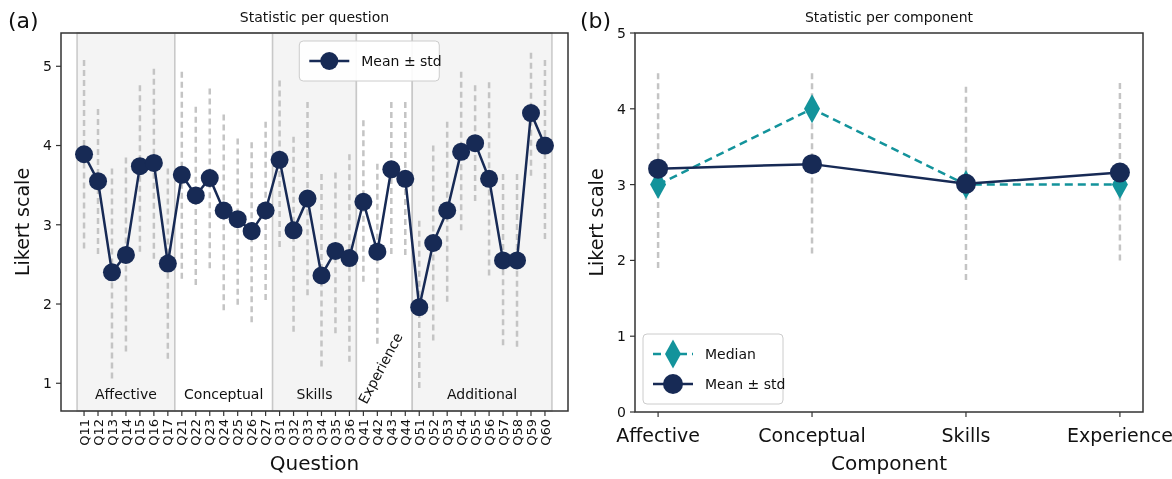 This screenshot has width=1172, height=479. Describe the element at coordinates (391, 432) in the screenshot. I see `x-tick-label: Q43` at that location.